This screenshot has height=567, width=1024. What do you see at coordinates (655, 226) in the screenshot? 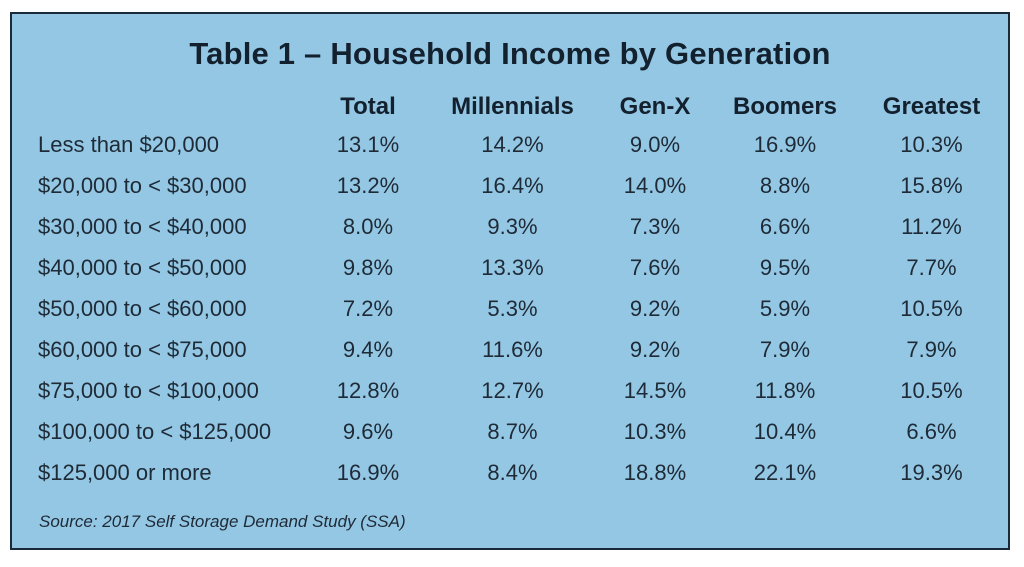
I see `value-cell: 7.3%` at bounding box center [655, 226].